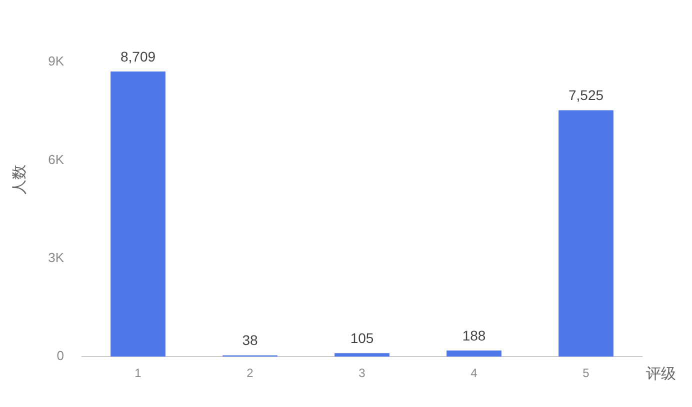 The image size is (692, 407). Describe the element at coordinates (661, 374) in the screenshot. I see `x-axis-title: 评级` at that location.